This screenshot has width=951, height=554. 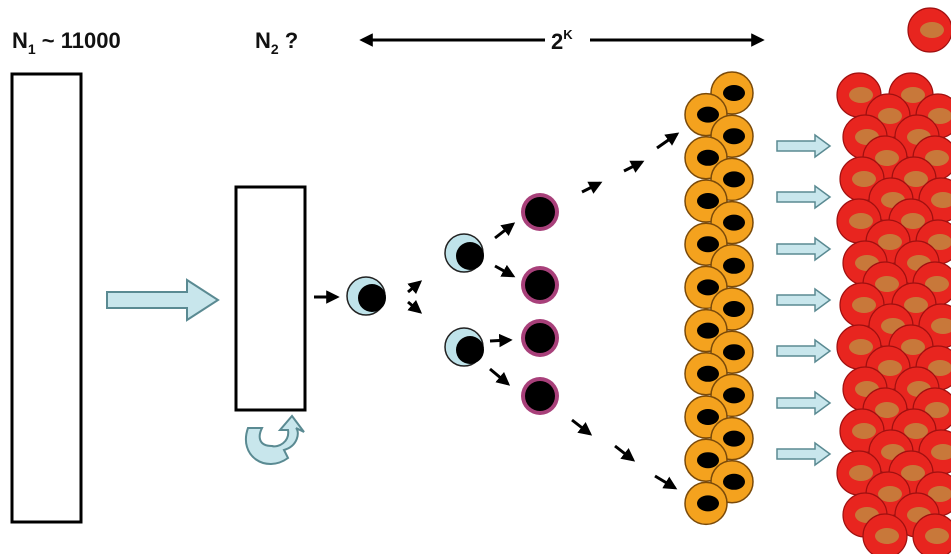 I want to click on curved-loop-arrow-icon, so click(x=275, y=439).